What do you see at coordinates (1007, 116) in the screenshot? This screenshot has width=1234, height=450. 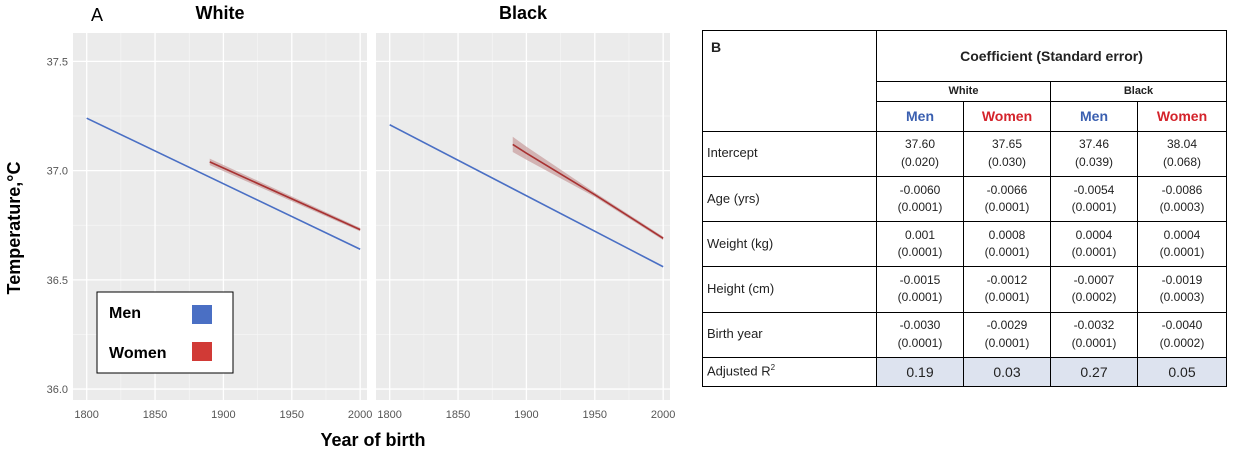 I see `sex-header-white-women: Women` at bounding box center [1007, 116].